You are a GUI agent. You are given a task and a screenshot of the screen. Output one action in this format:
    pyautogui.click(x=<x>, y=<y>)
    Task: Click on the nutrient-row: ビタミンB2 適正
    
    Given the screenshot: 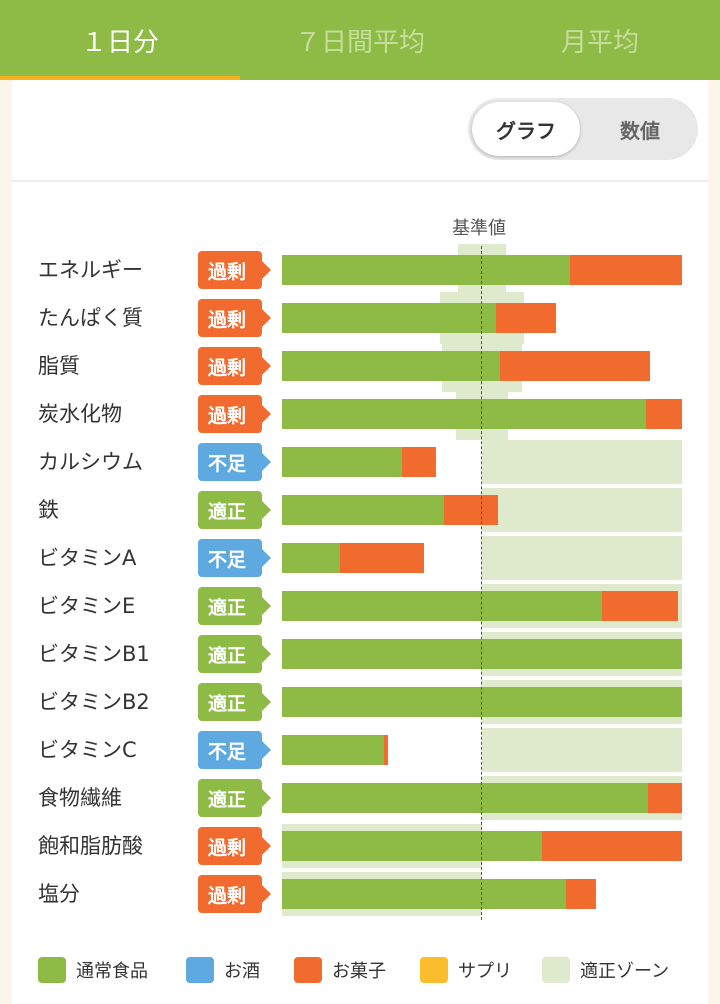 What is the action you would take?
    pyautogui.click(x=360, y=702)
    